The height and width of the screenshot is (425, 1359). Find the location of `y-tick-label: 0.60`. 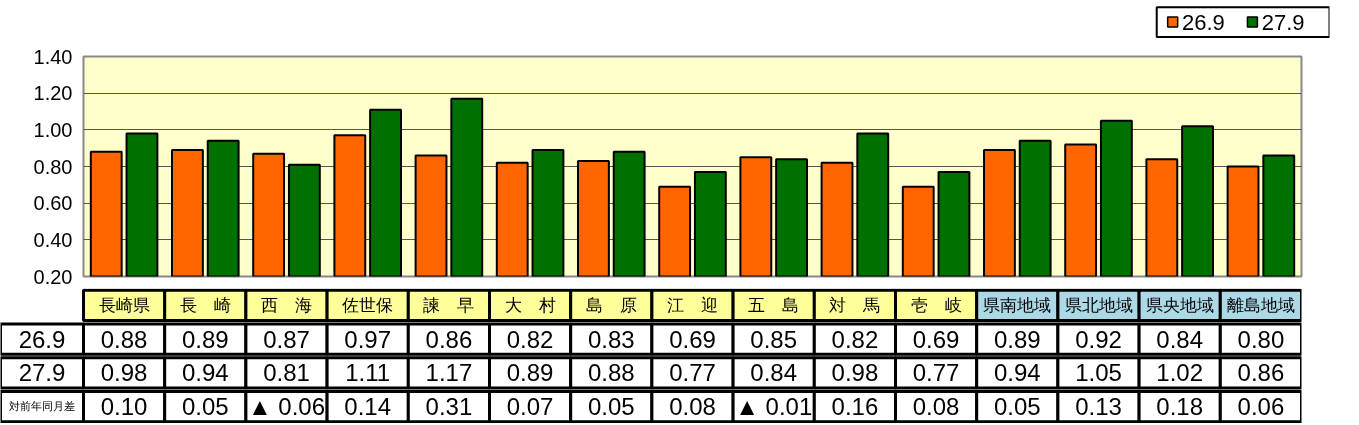

y-tick-label: 0.60 is located at coordinates (53, 203).